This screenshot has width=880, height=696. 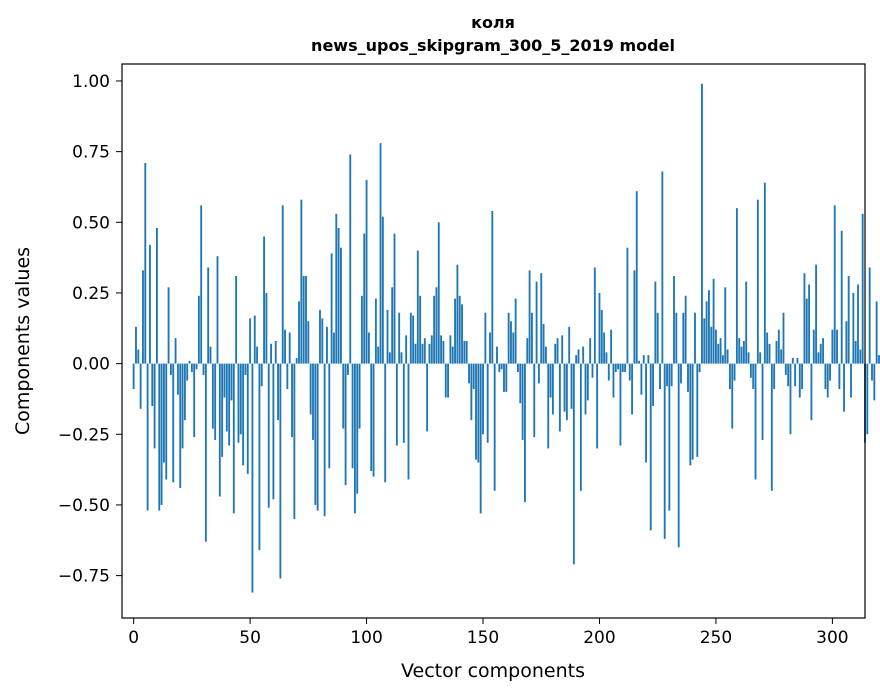 What do you see at coordinates (488, 633) in the screenshot?
I see `x-axis-ticks: 0 50 100 150 200 250 300` at bounding box center [488, 633].